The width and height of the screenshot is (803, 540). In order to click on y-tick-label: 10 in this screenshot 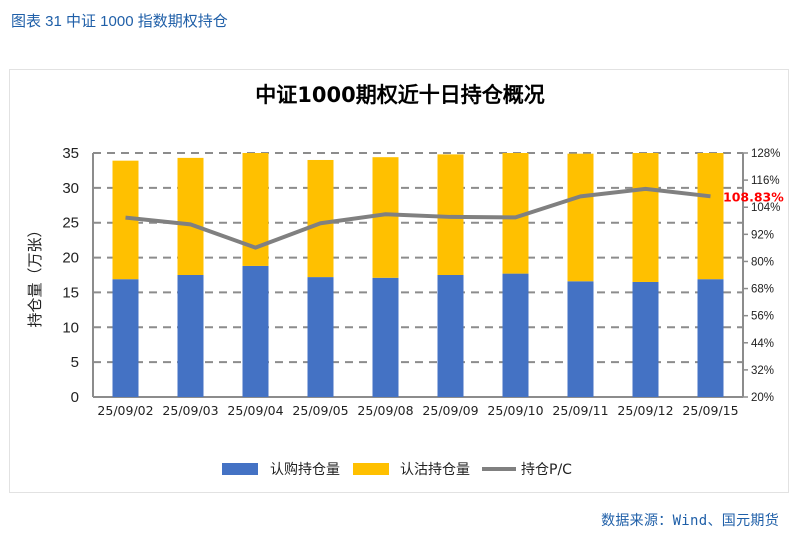, I will do `click(70, 327)`.